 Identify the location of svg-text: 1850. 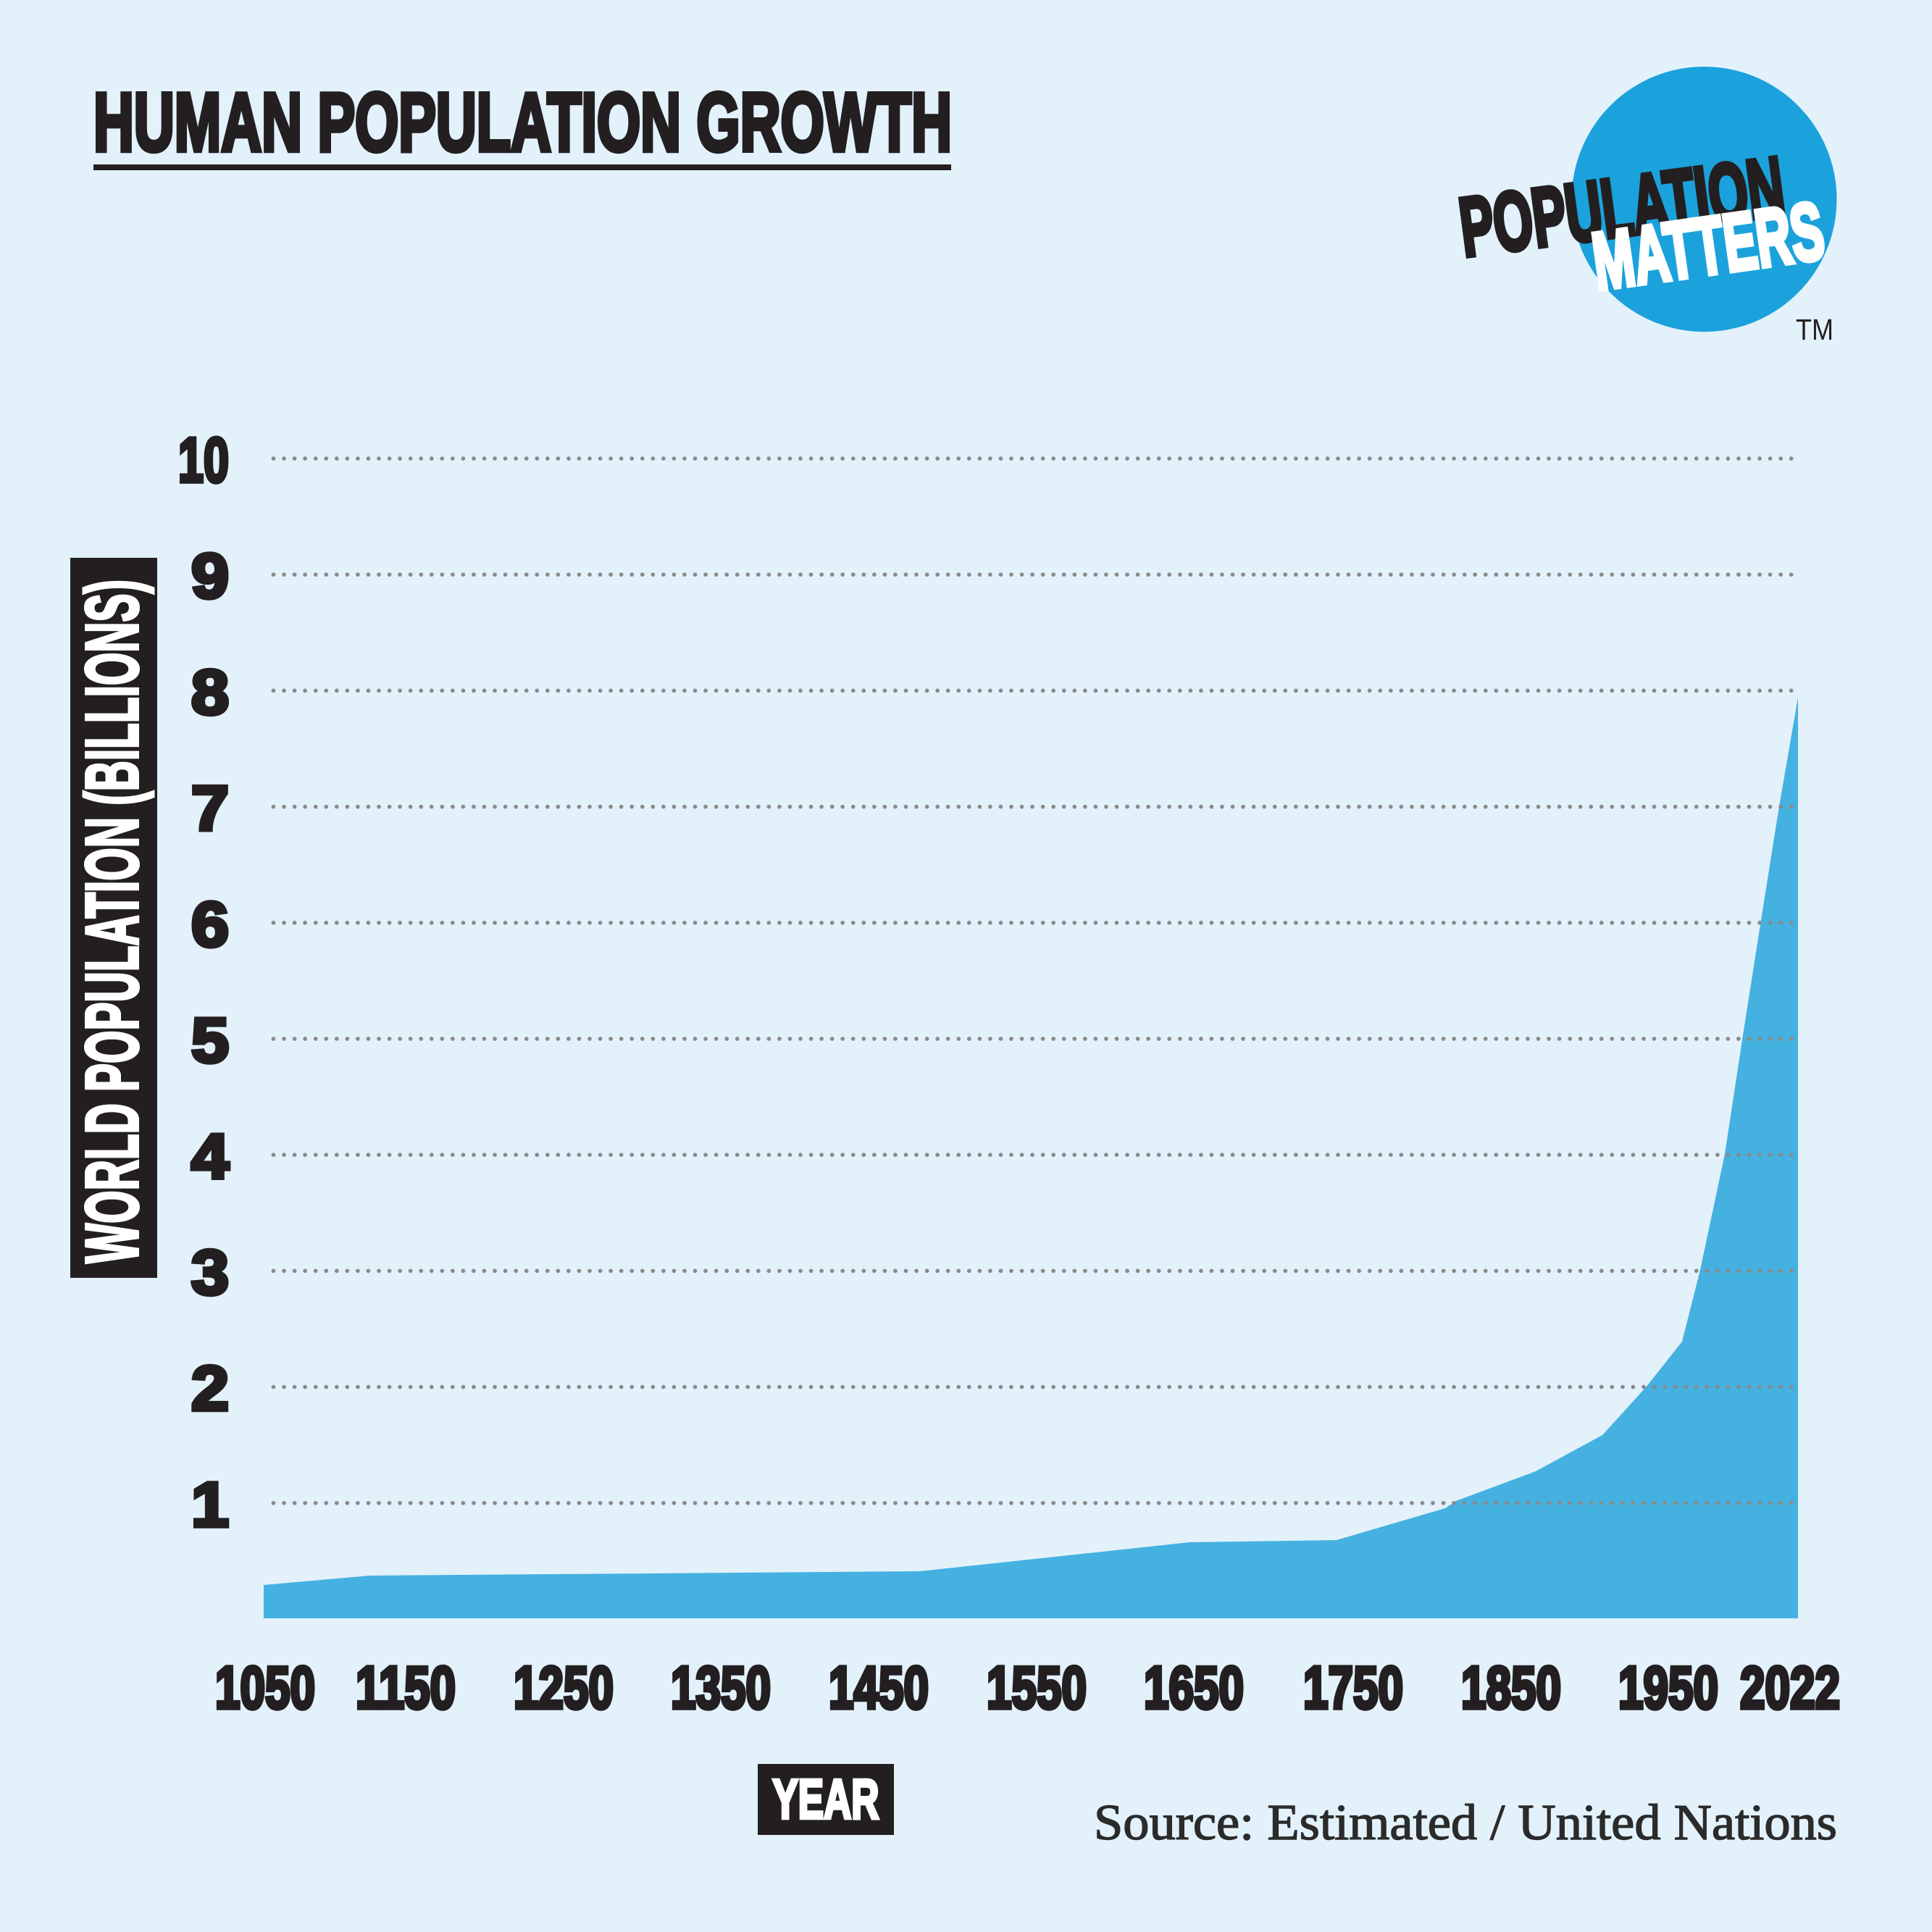
(1511, 1688).